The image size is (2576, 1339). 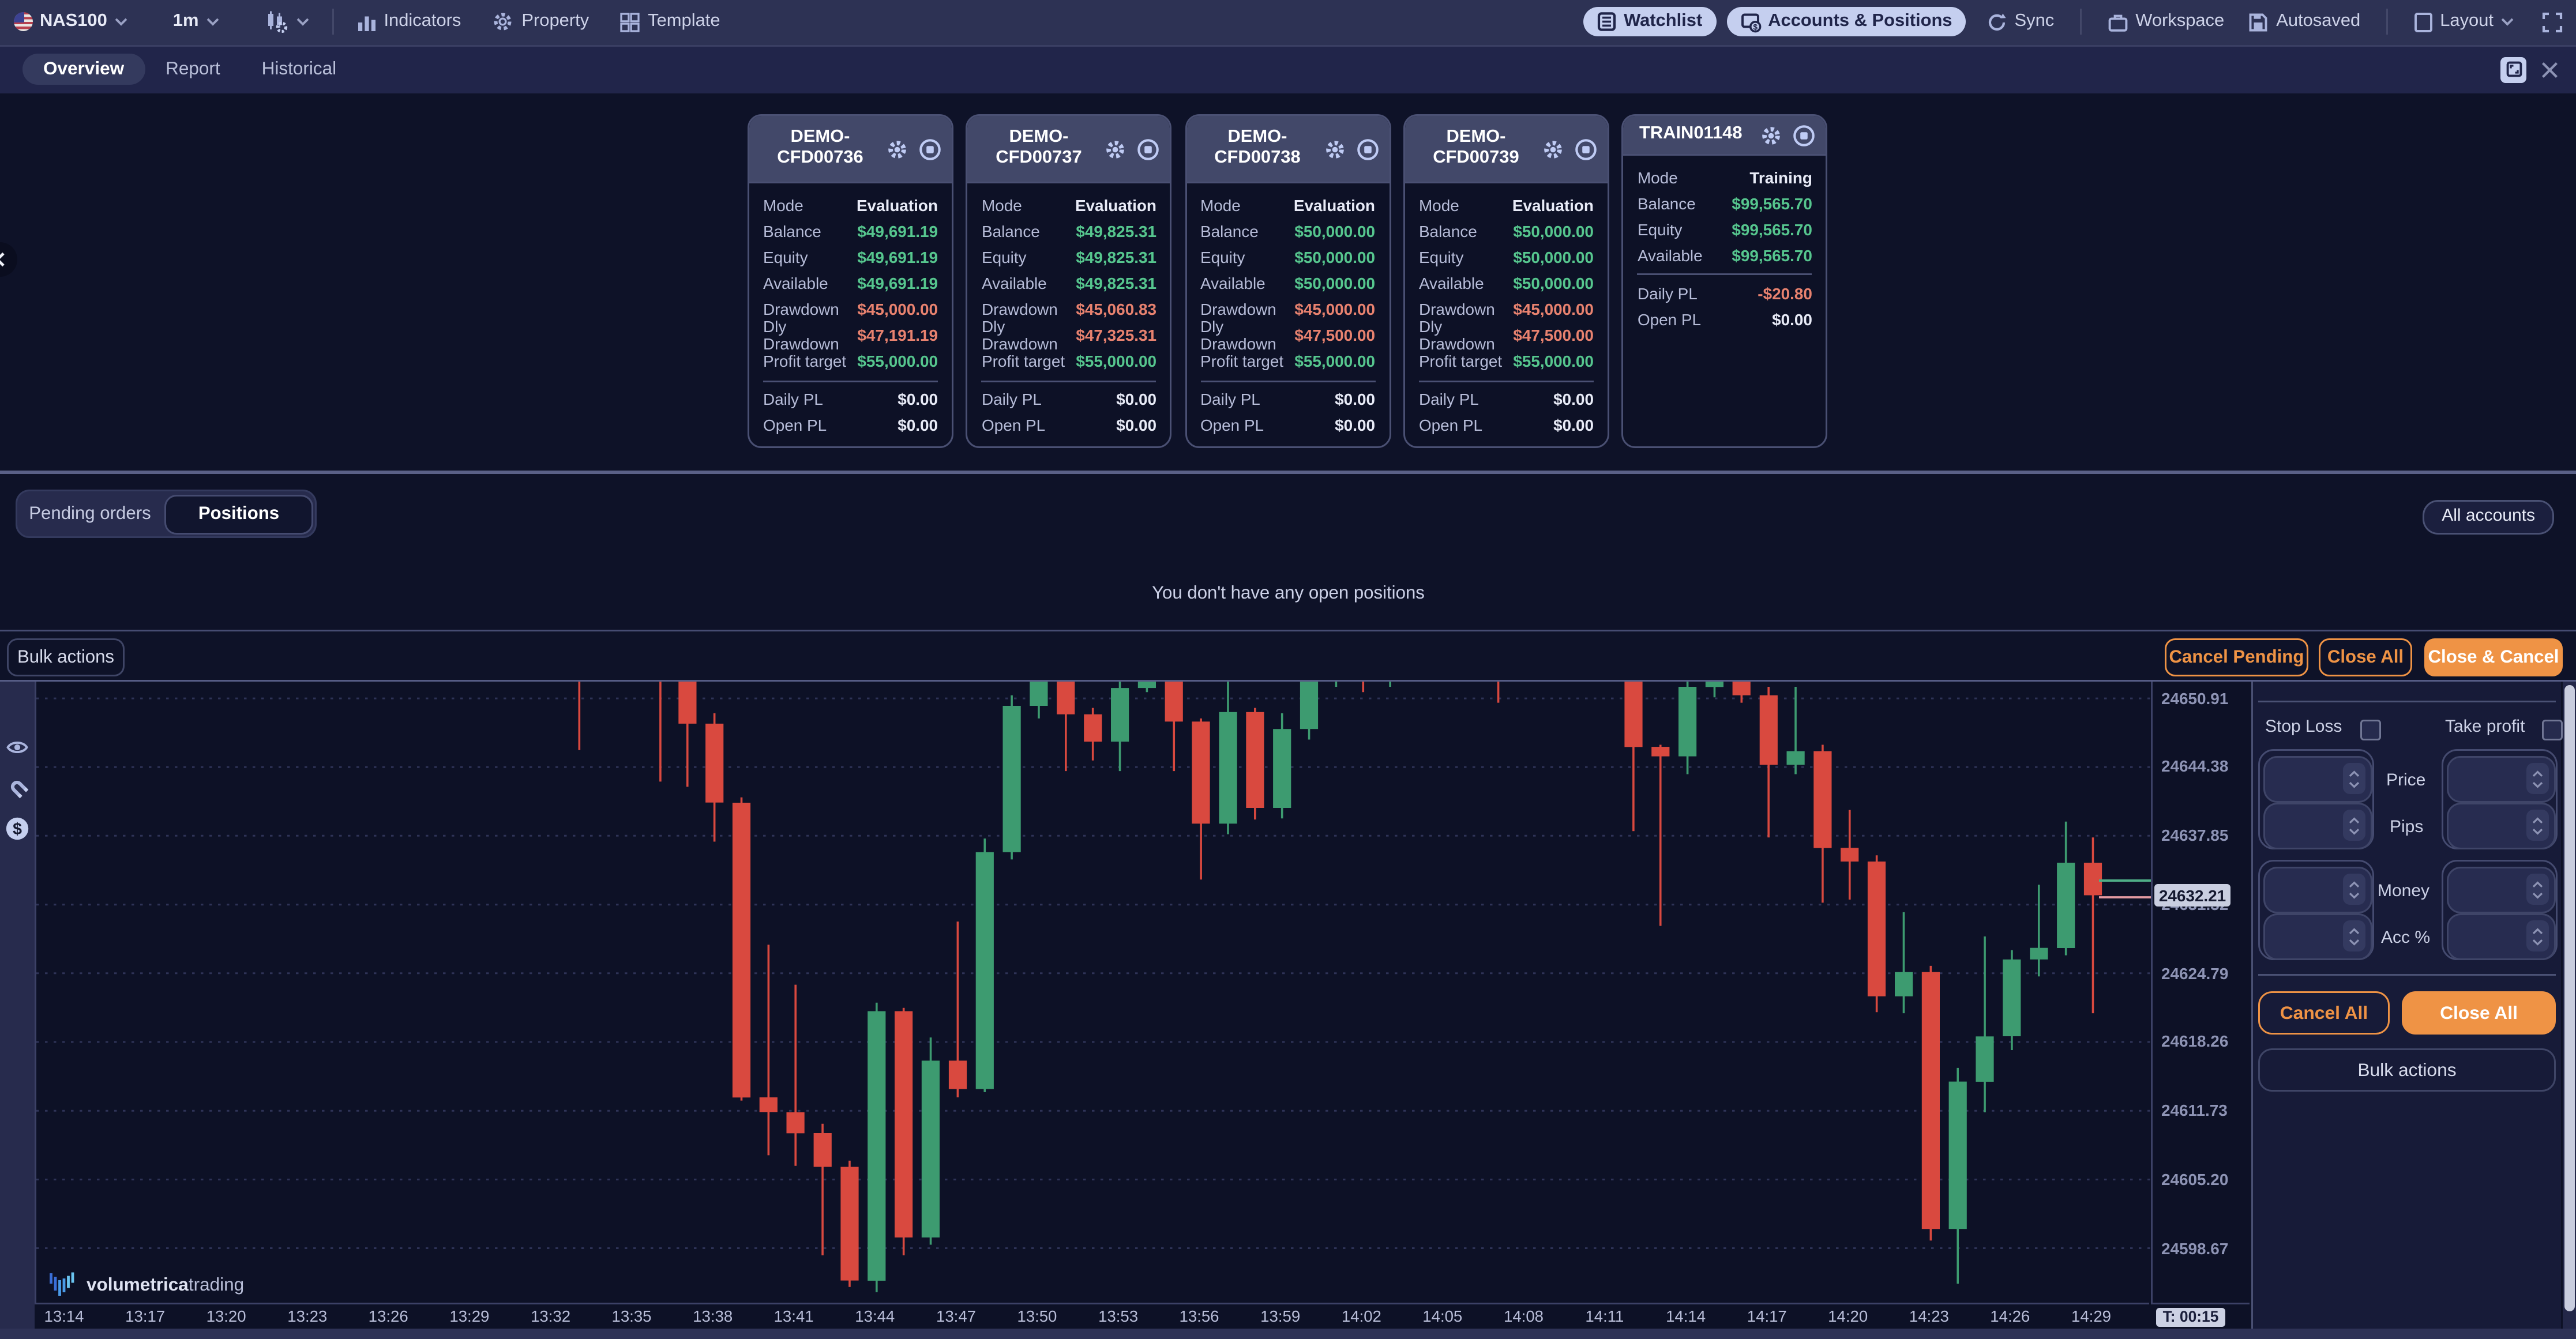 What do you see at coordinates (670, 22) in the screenshot?
I see `template-button: Template` at bounding box center [670, 22].